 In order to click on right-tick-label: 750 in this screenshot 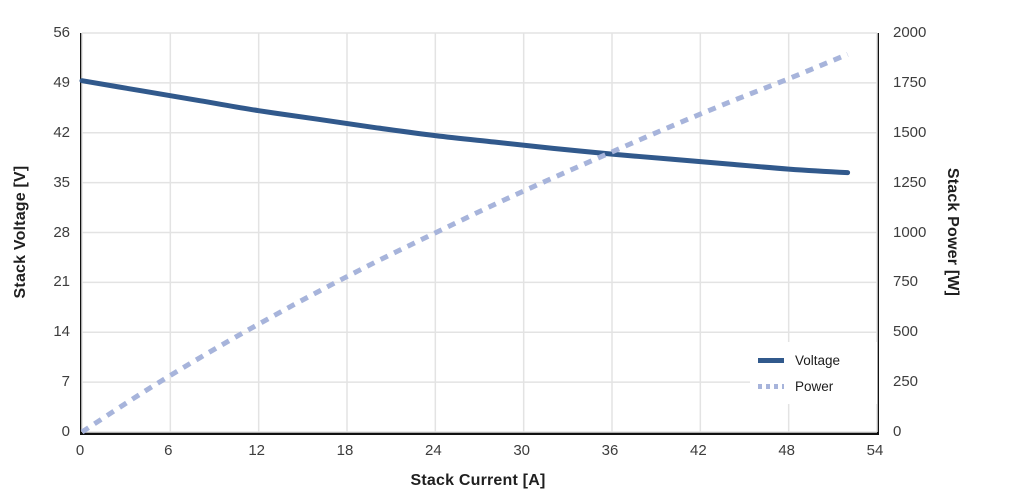, I will do `click(906, 282)`.